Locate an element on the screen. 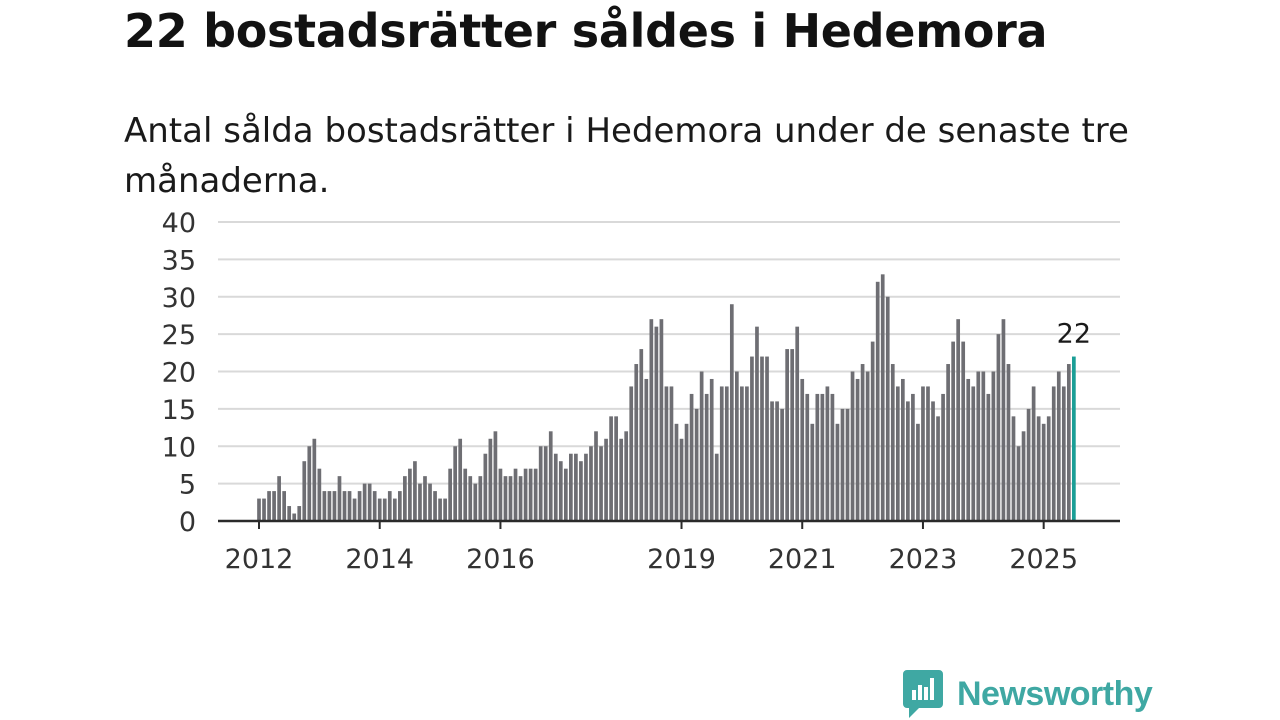 The height and width of the screenshot is (720, 1280). newsworthy-logo: Newsworthy is located at coordinates (1028, 694).